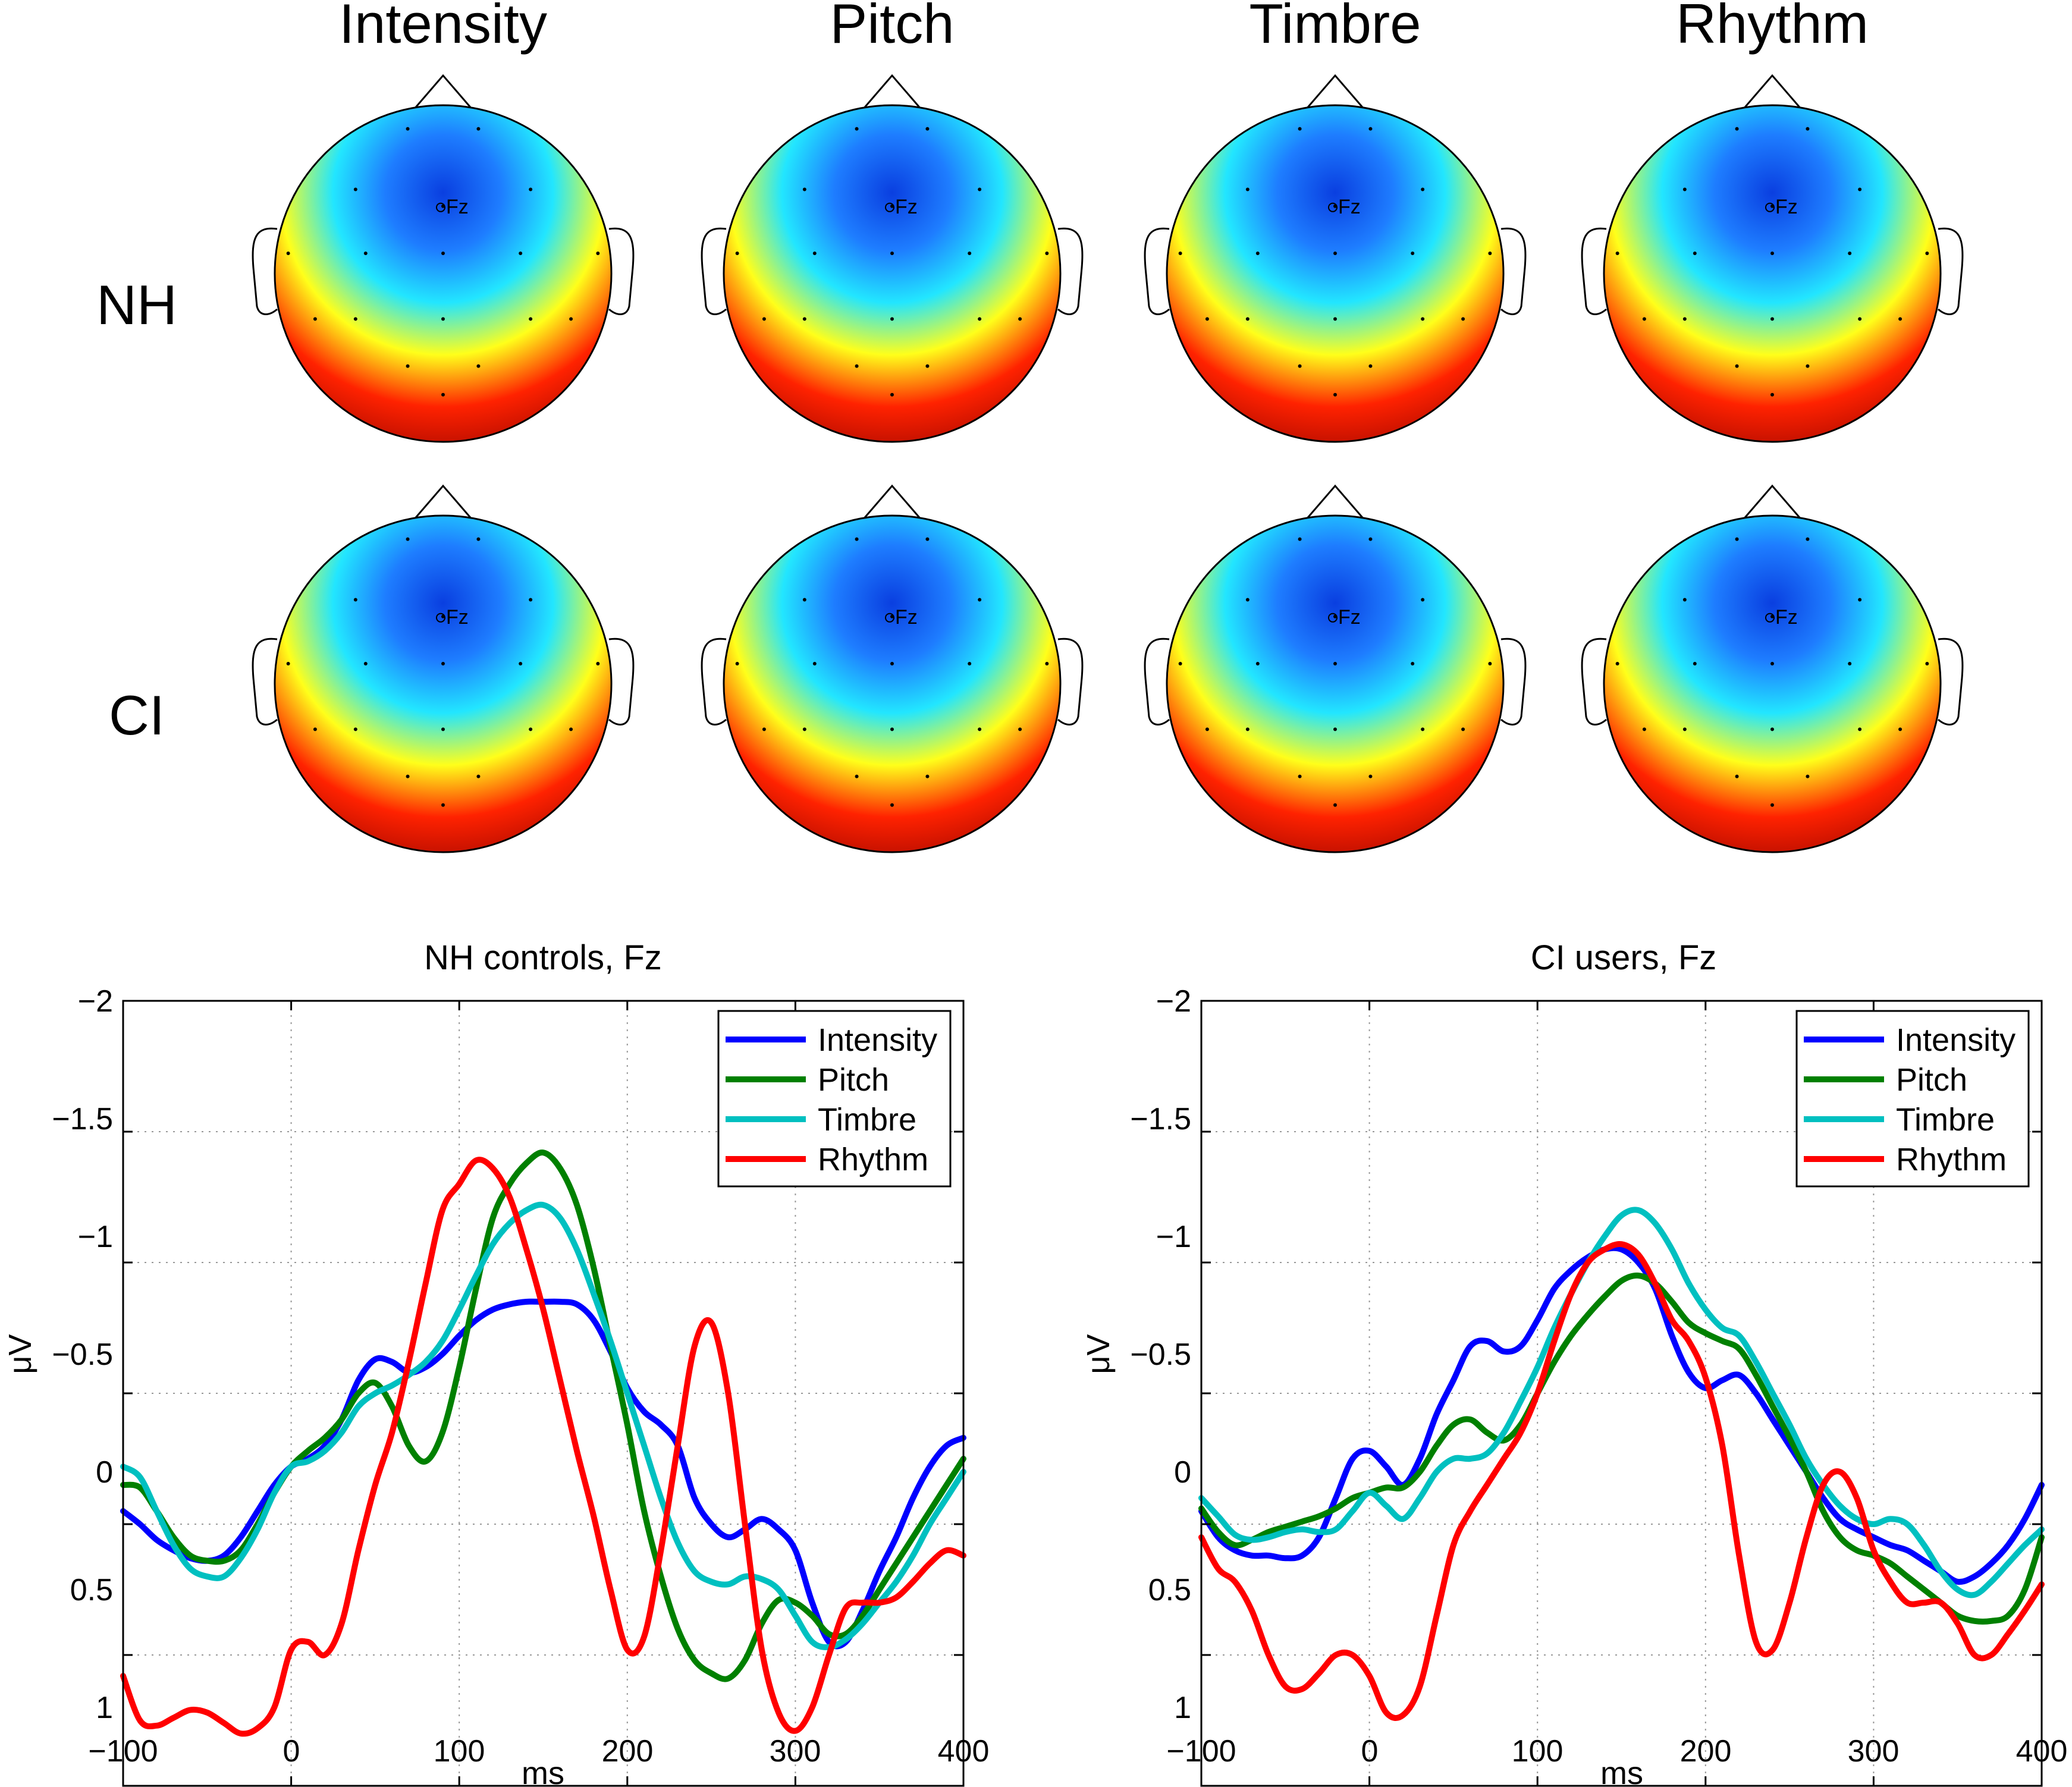 The width and height of the screenshot is (2072, 1787). Describe the element at coordinates (1335, 258) in the screenshot. I see `topomap-nh-timbre: Fz` at that location.